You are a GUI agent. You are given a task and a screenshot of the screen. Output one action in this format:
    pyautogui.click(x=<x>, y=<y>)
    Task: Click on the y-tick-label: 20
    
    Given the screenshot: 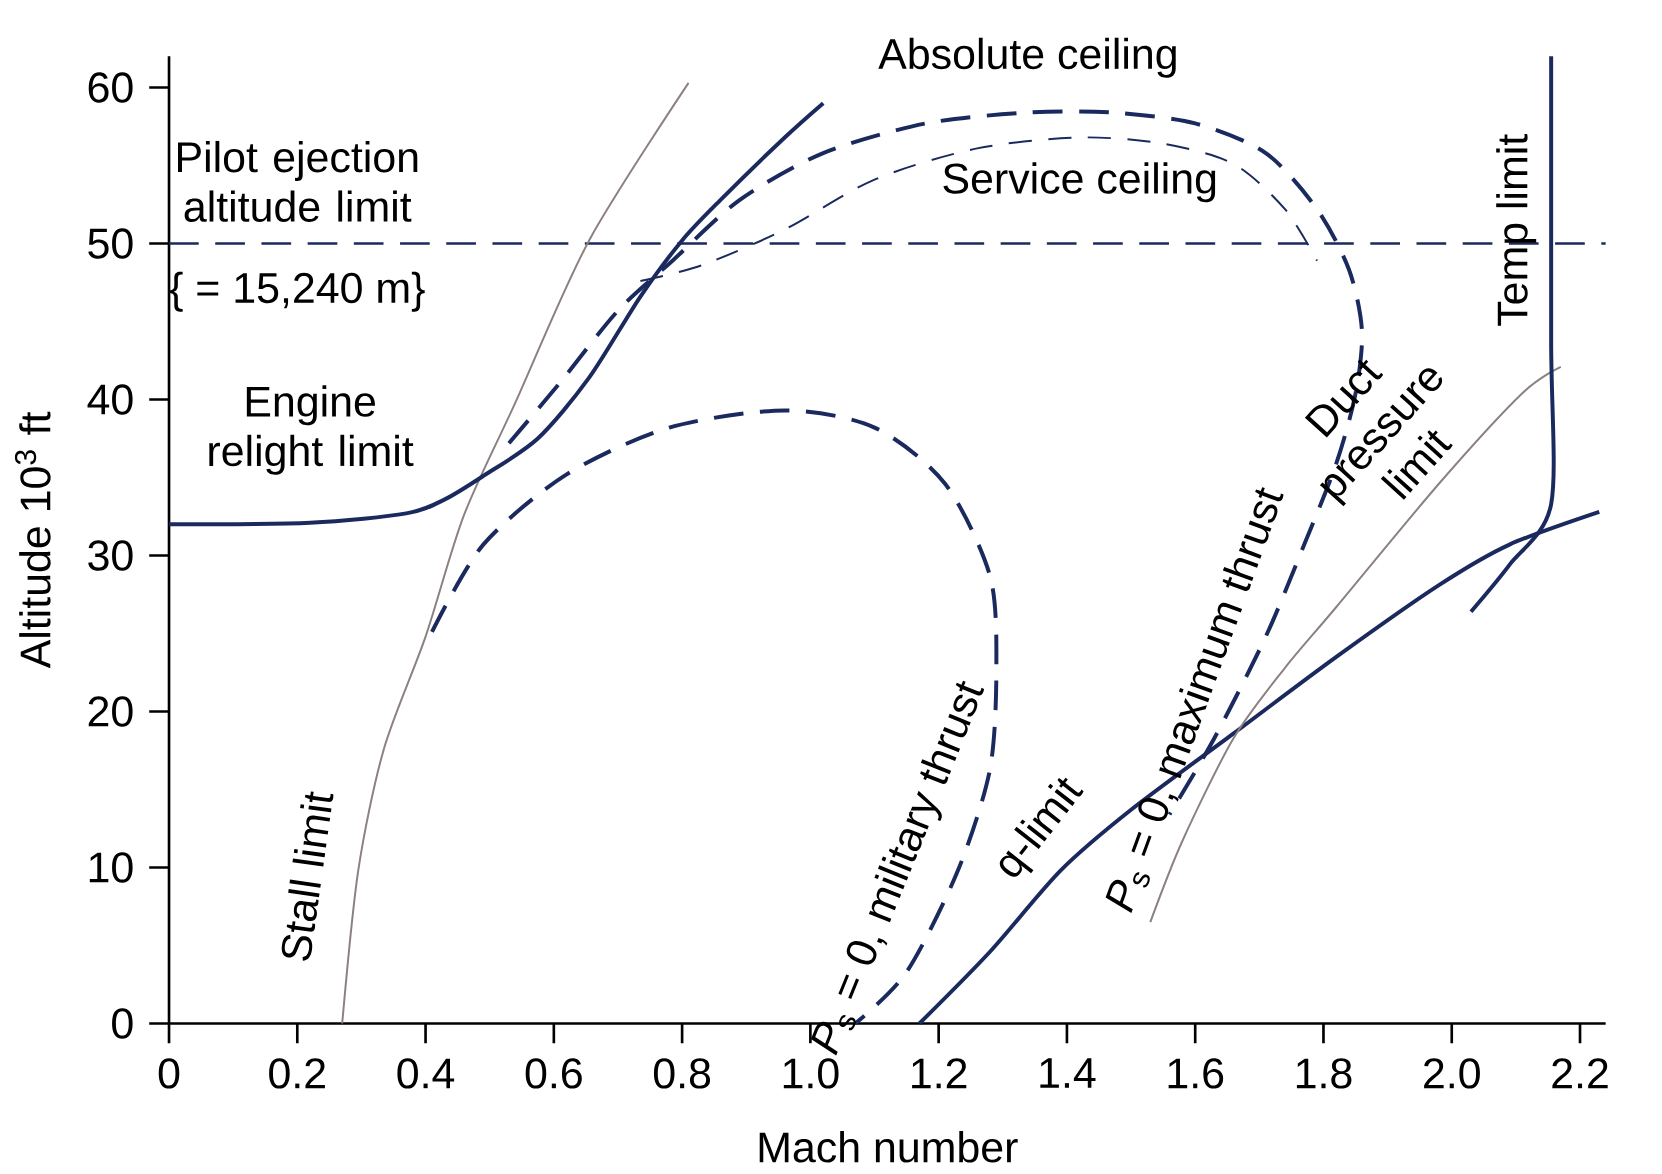 What is the action you would take?
    pyautogui.click(x=110, y=711)
    